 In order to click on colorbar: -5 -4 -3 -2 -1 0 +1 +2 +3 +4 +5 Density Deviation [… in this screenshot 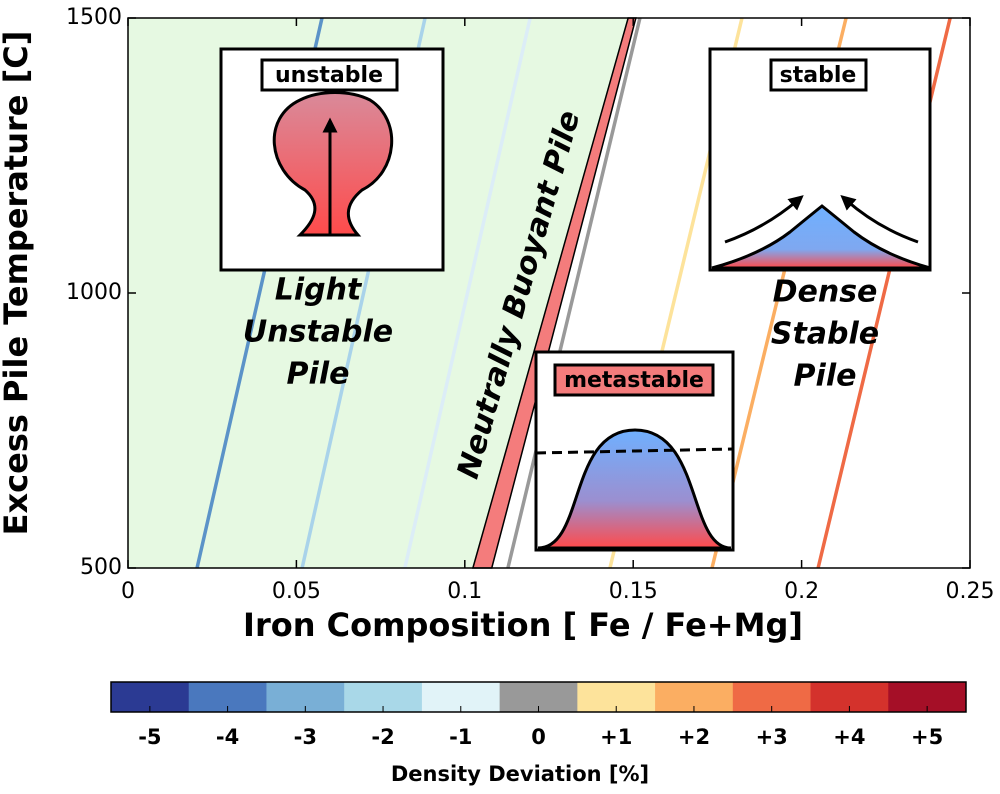, I will do `click(538, 733)`.